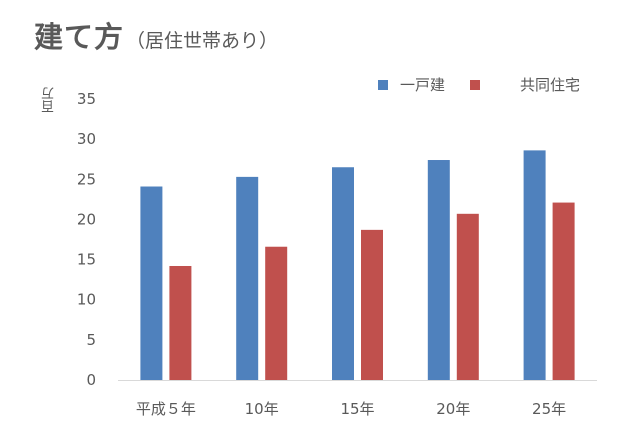 The height and width of the screenshot is (437, 640). What do you see at coordinates (262, 409) in the screenshot?
I see `x-tick-label: 10年` at bounding box center [262, 409].